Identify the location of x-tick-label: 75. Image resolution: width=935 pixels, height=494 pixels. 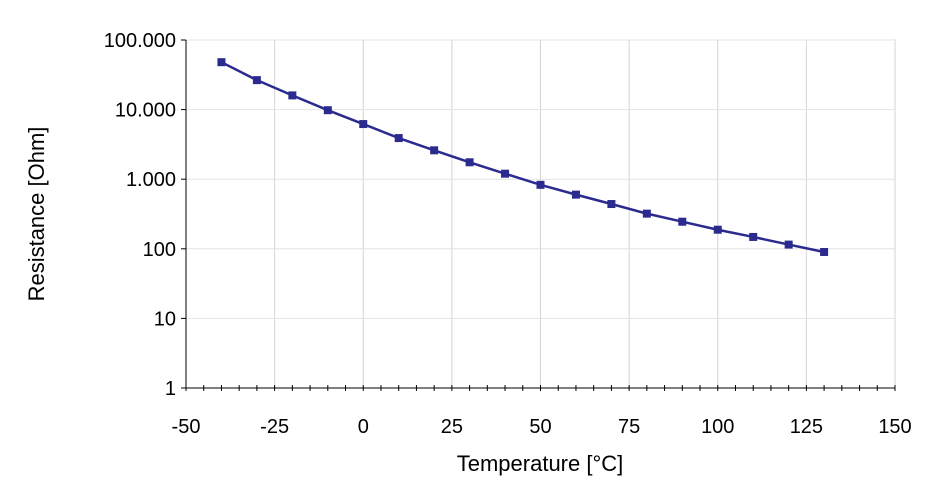
(629, 427).